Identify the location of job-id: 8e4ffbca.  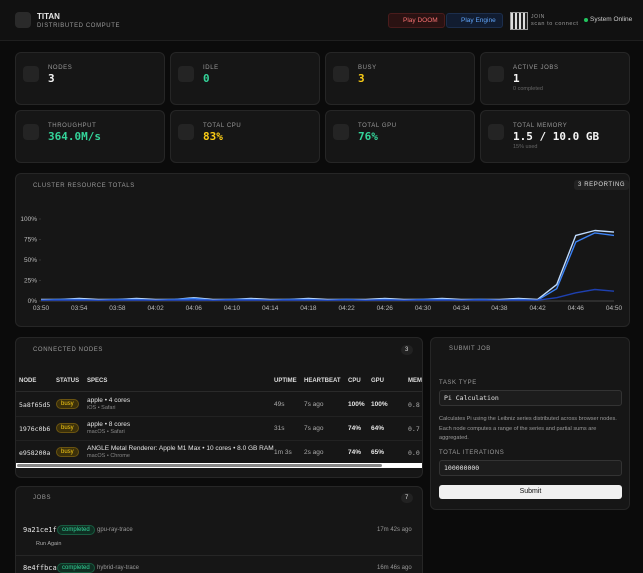
(40, 568).